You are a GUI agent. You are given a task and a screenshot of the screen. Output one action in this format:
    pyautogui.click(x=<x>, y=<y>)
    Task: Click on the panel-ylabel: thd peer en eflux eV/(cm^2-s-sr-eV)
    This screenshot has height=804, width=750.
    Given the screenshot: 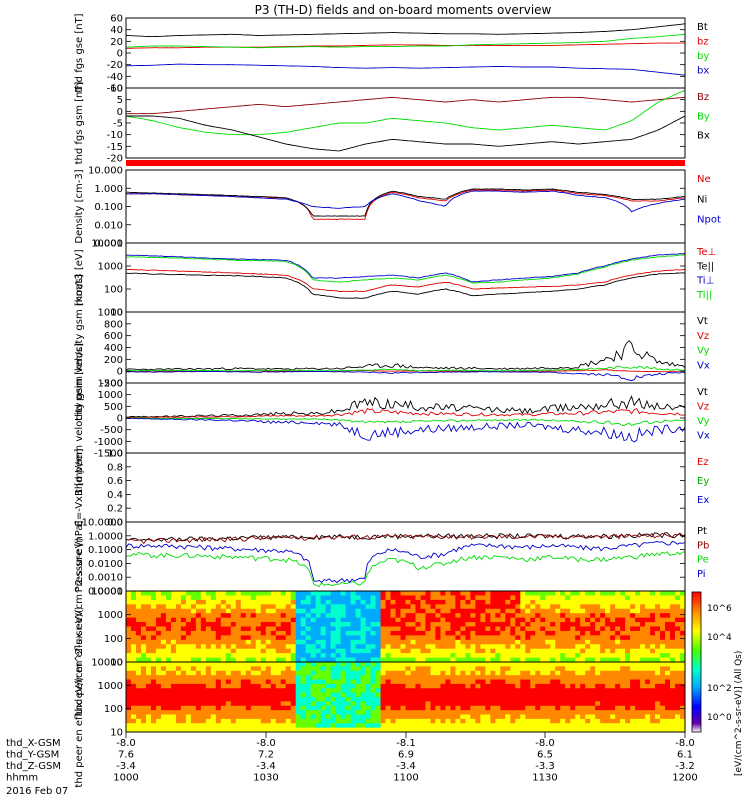 What is the action you would take?
    pyautogui.click(x=79, y=696)
    